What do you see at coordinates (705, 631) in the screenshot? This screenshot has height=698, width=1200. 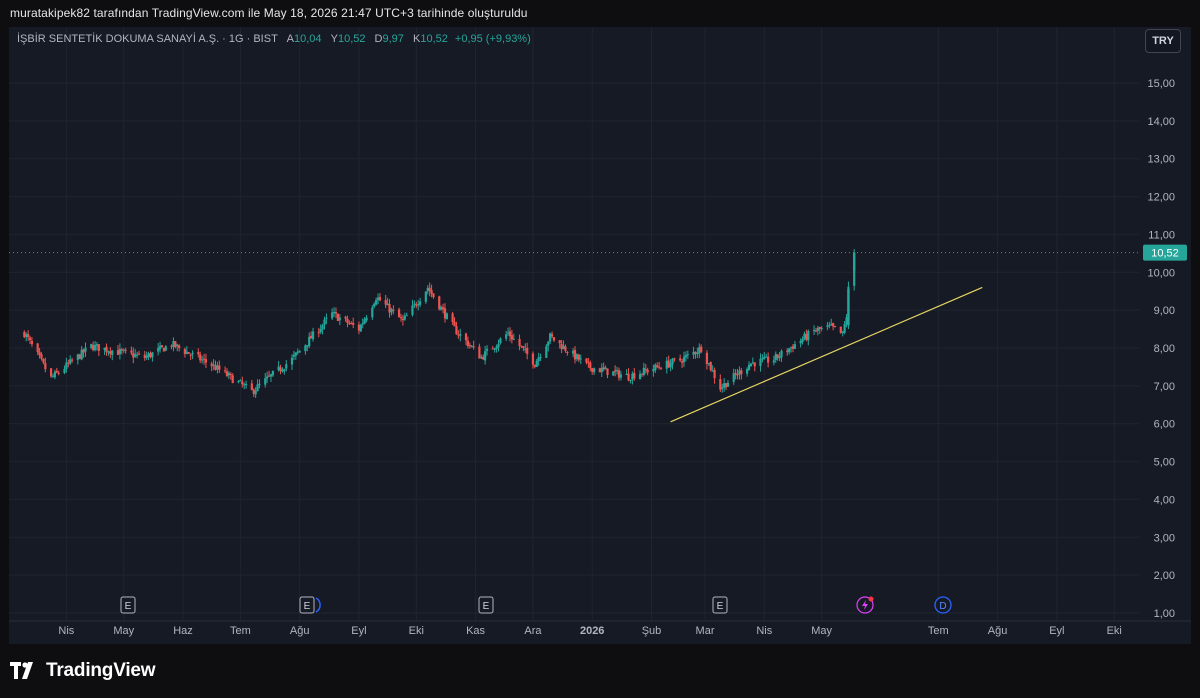 I see `x-tick-label: Mar` at bounding box center [705, 631].